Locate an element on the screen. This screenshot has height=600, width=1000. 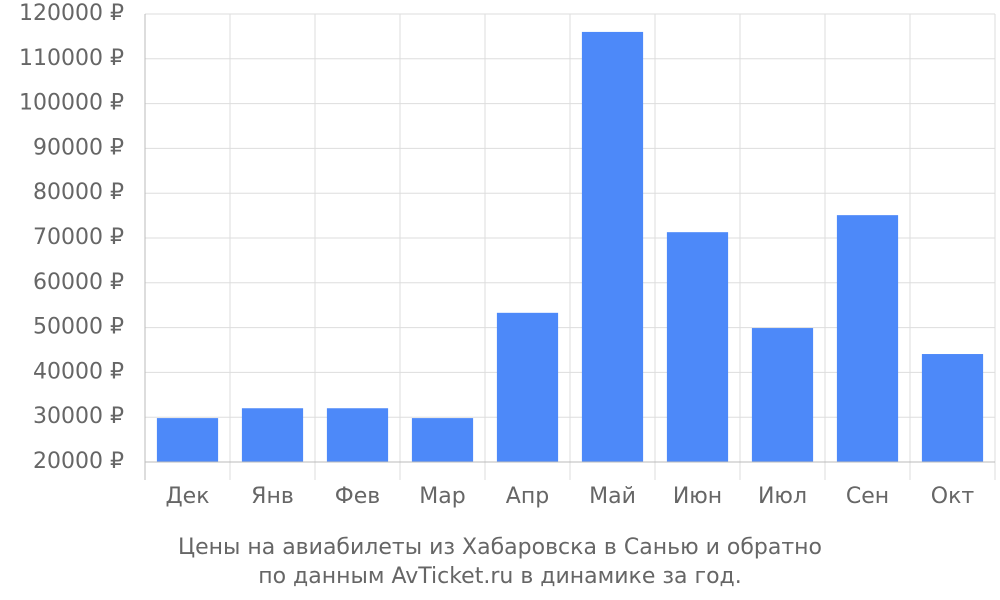
y-tick-label: 20000 ₽ is located at coordinates (78, 461).